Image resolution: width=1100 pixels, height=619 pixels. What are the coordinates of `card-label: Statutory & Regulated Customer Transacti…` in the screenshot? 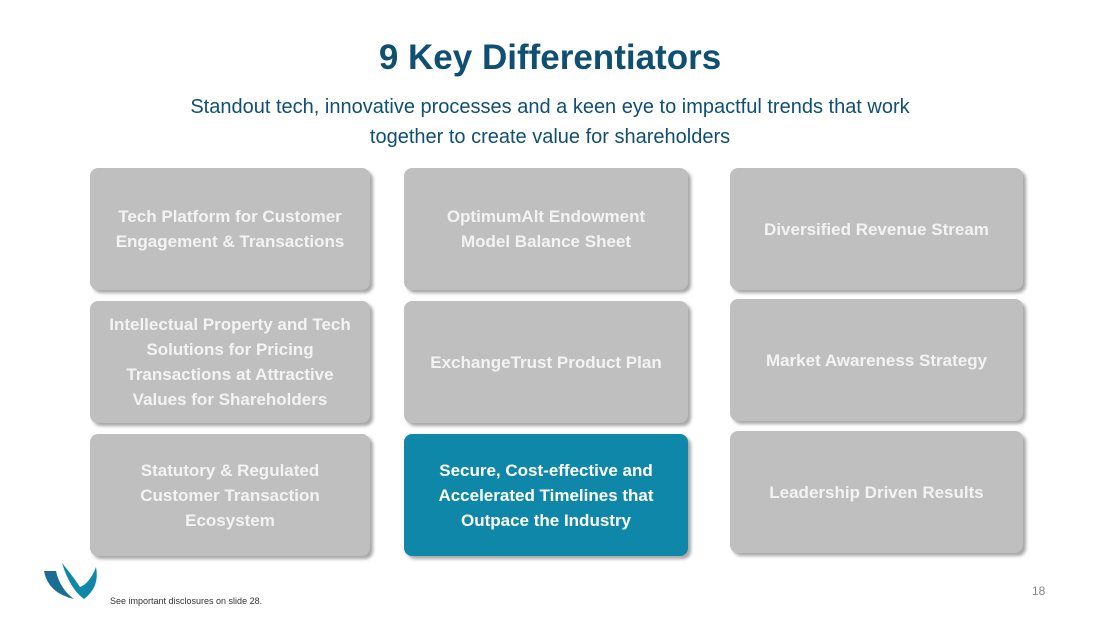 It's located at (230, 495).